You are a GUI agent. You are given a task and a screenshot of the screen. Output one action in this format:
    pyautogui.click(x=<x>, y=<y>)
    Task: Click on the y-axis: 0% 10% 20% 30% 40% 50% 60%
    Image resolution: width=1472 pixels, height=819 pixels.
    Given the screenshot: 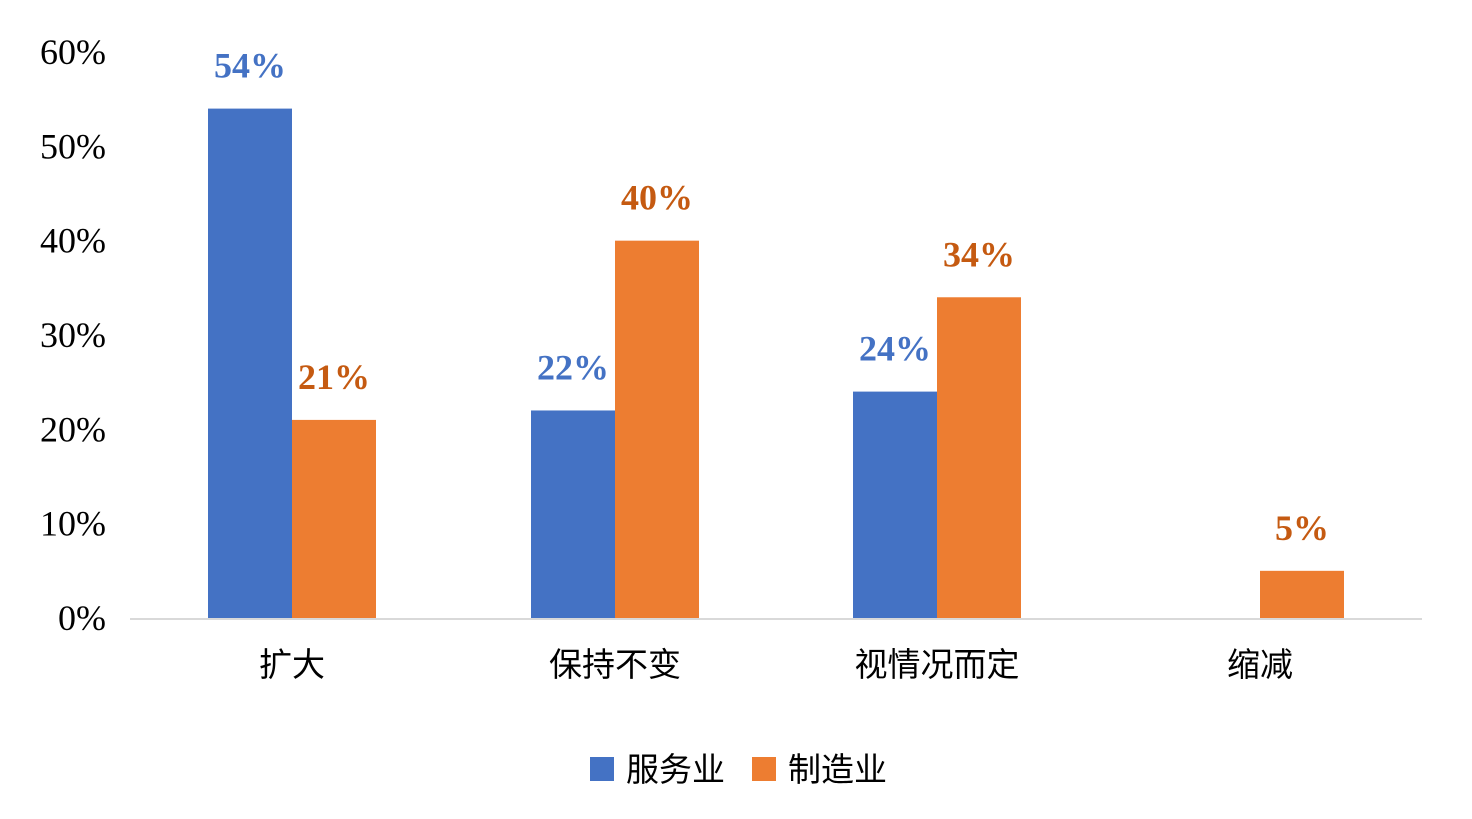 What is the action you would take?
    pyautogui.click(x=73, y=335)
    